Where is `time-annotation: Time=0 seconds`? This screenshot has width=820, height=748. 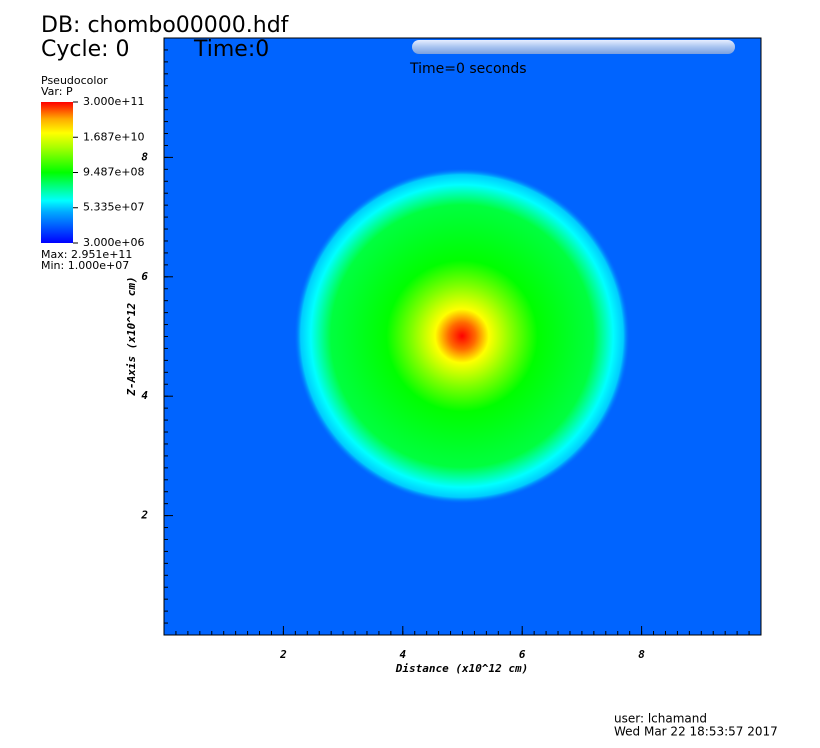 time-annotation: Time=0 seconds is located at coordinates (468, 69).